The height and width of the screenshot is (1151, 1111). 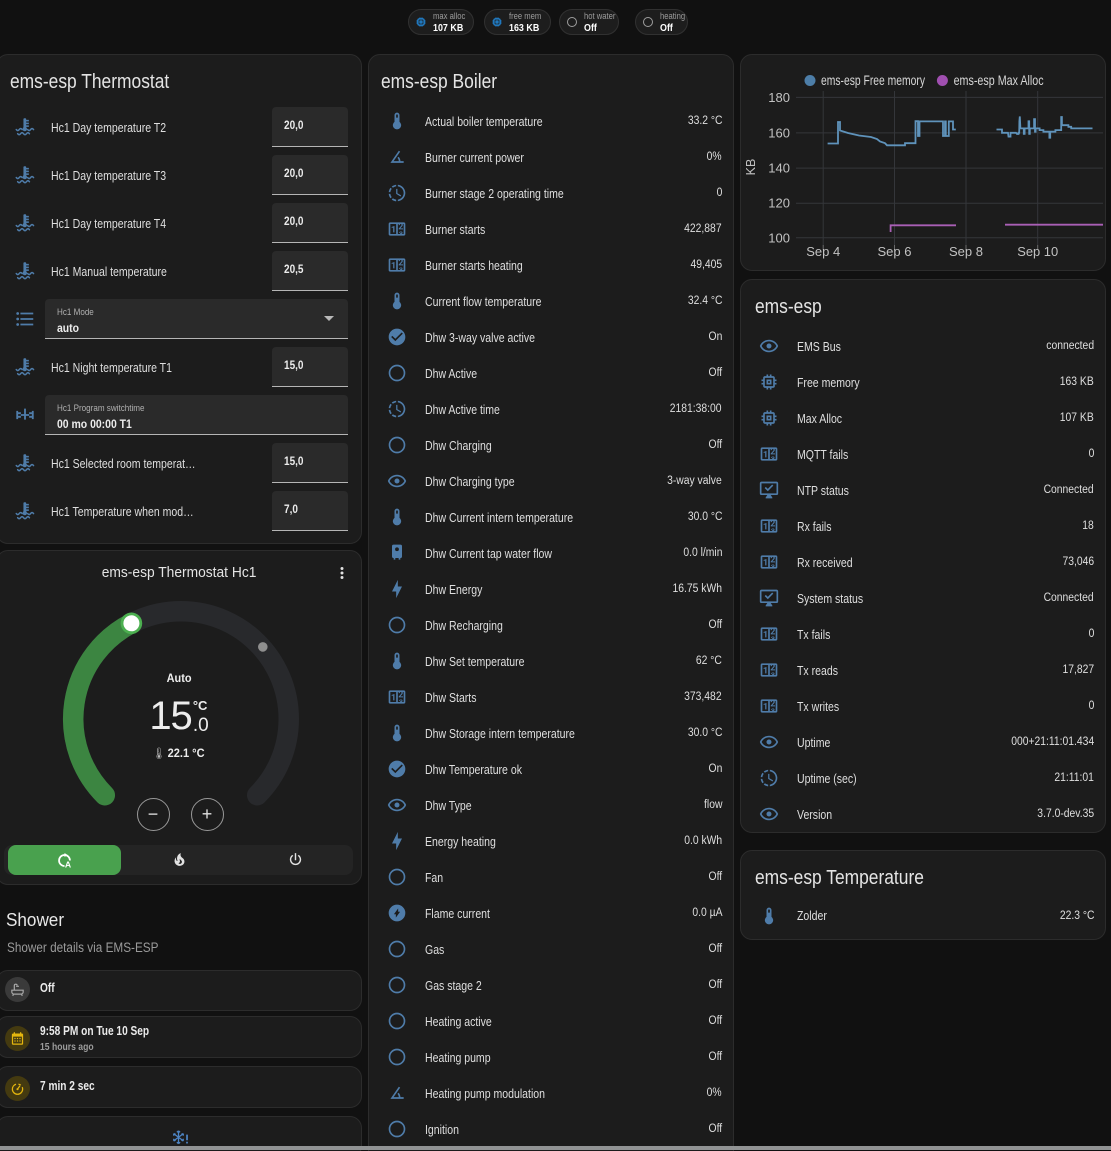 I want to click on svg-text: A, so click(x=68, y=864).